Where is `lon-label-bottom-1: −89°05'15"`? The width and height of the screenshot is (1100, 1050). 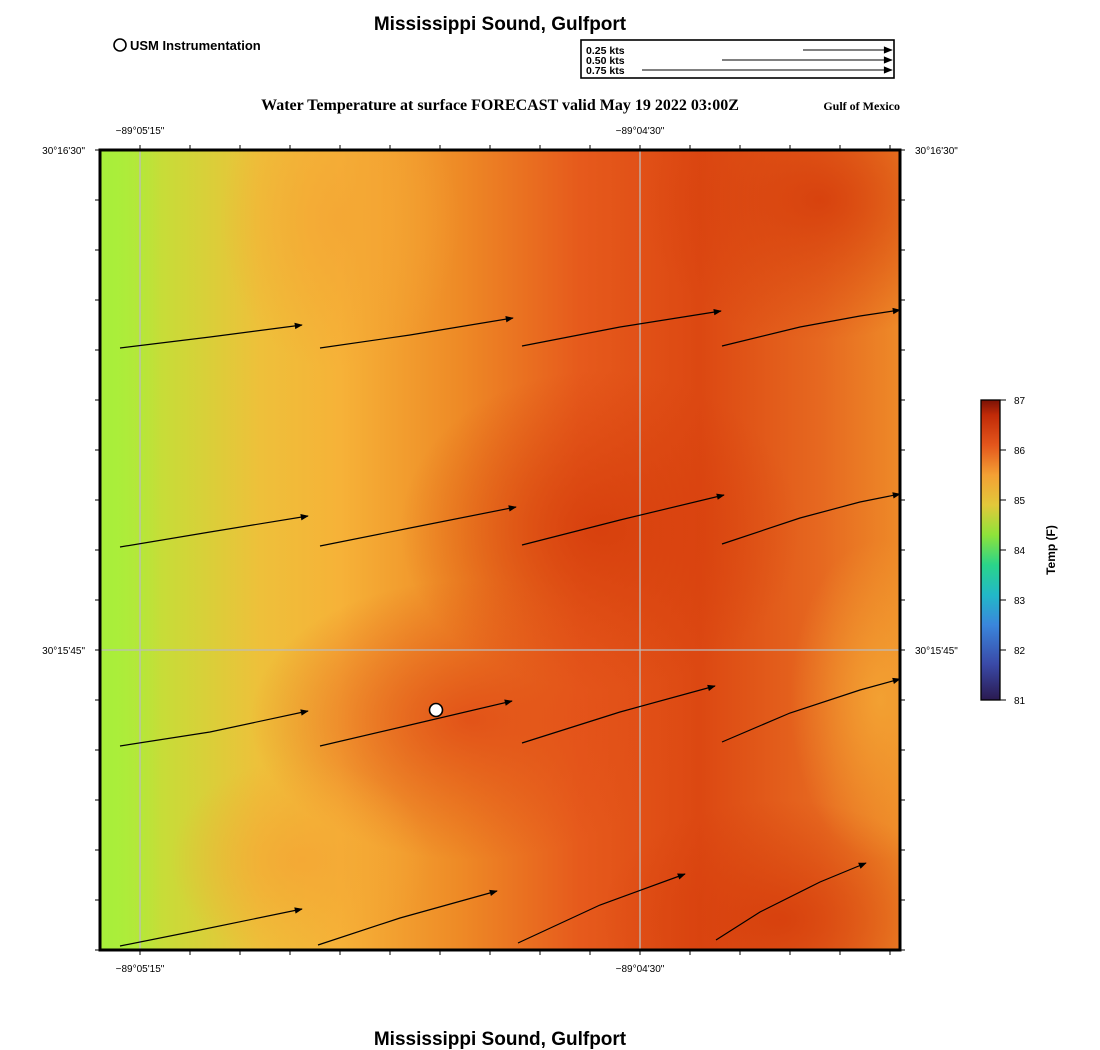 lon-label-bottom-1: −89°05'15" is located at coordinates (140, 969).